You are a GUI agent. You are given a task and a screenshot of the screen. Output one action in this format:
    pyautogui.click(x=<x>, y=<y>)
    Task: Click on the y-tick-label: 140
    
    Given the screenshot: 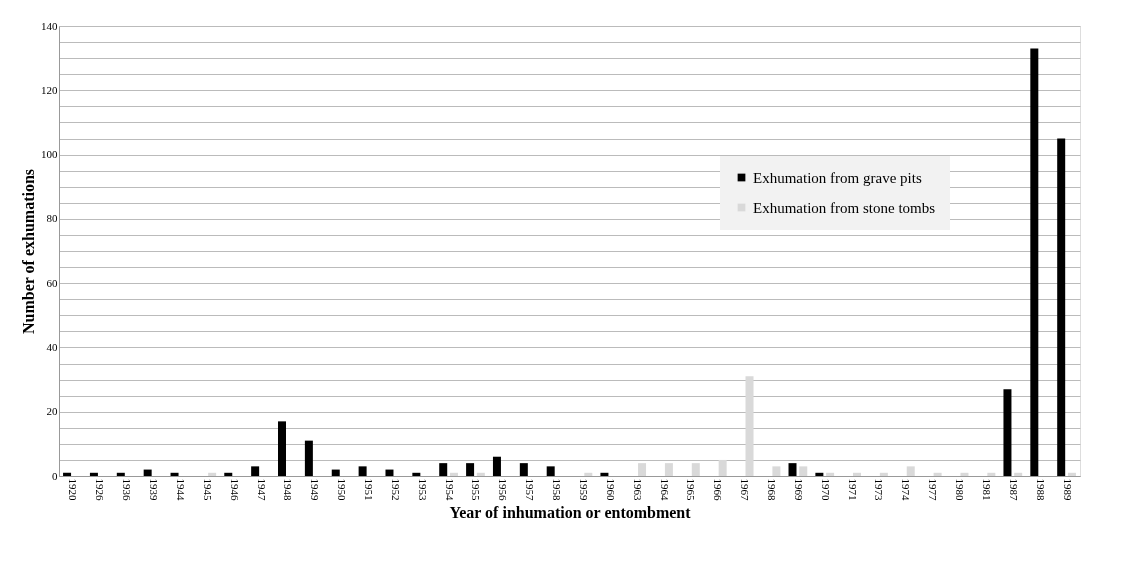 What is the action you would take?
    pyautogui.click(x=49, y=25)
    